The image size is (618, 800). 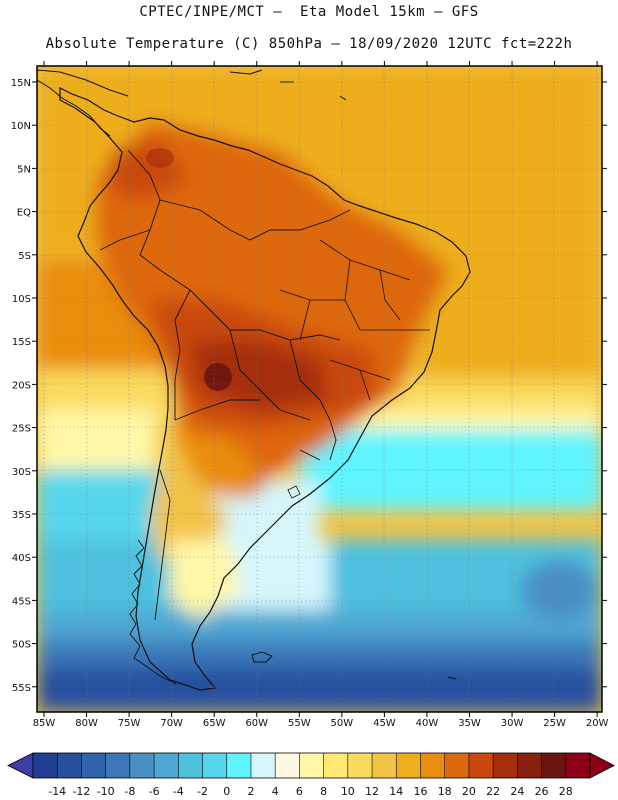 I want to click on lon-label: 35W, so click(x=469, y=723).